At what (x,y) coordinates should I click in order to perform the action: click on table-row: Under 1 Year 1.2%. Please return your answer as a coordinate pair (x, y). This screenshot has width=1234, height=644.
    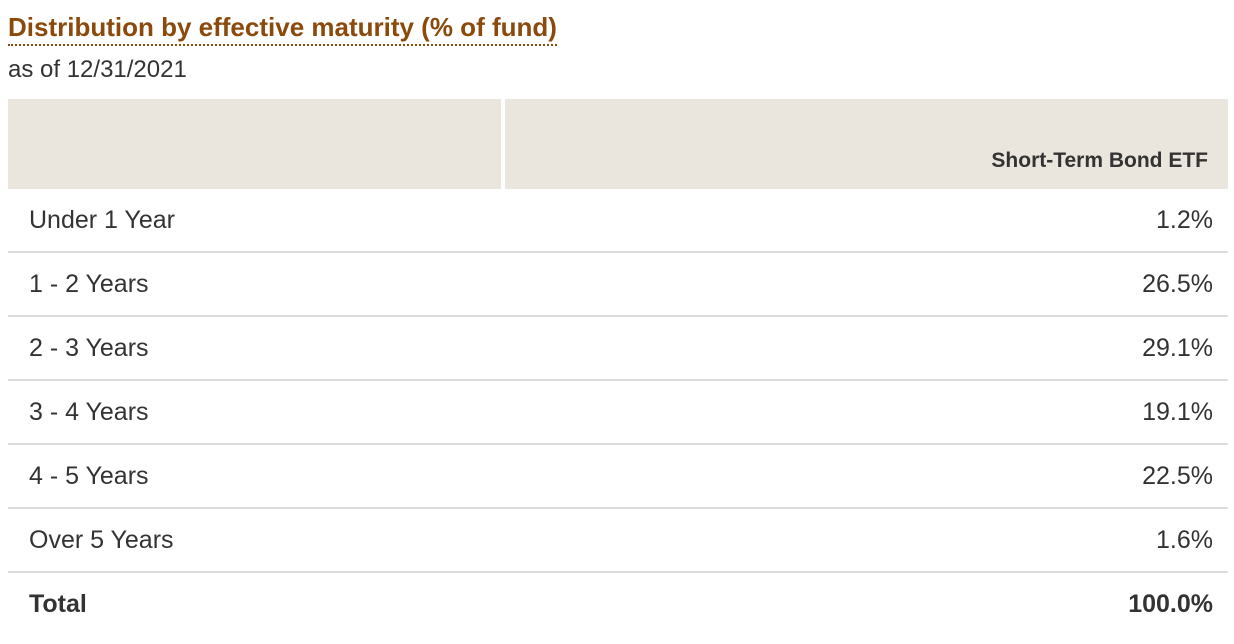
    Looking at the image, I should click on (618, 221).